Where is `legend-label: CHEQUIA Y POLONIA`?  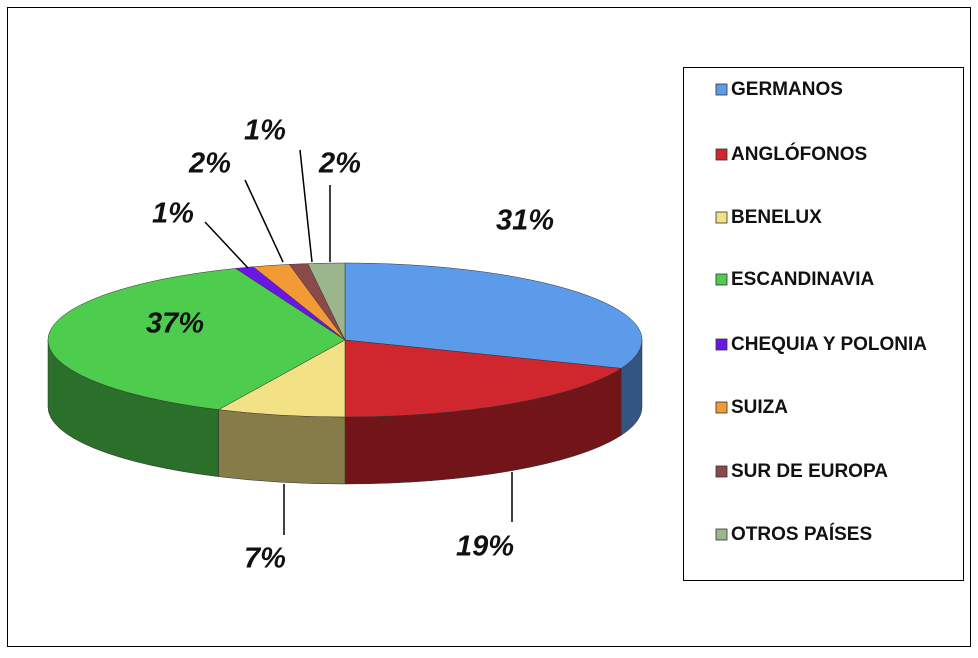
legend-label: CHEQUIA Y POLONIA is located at coordinates (829, 344).